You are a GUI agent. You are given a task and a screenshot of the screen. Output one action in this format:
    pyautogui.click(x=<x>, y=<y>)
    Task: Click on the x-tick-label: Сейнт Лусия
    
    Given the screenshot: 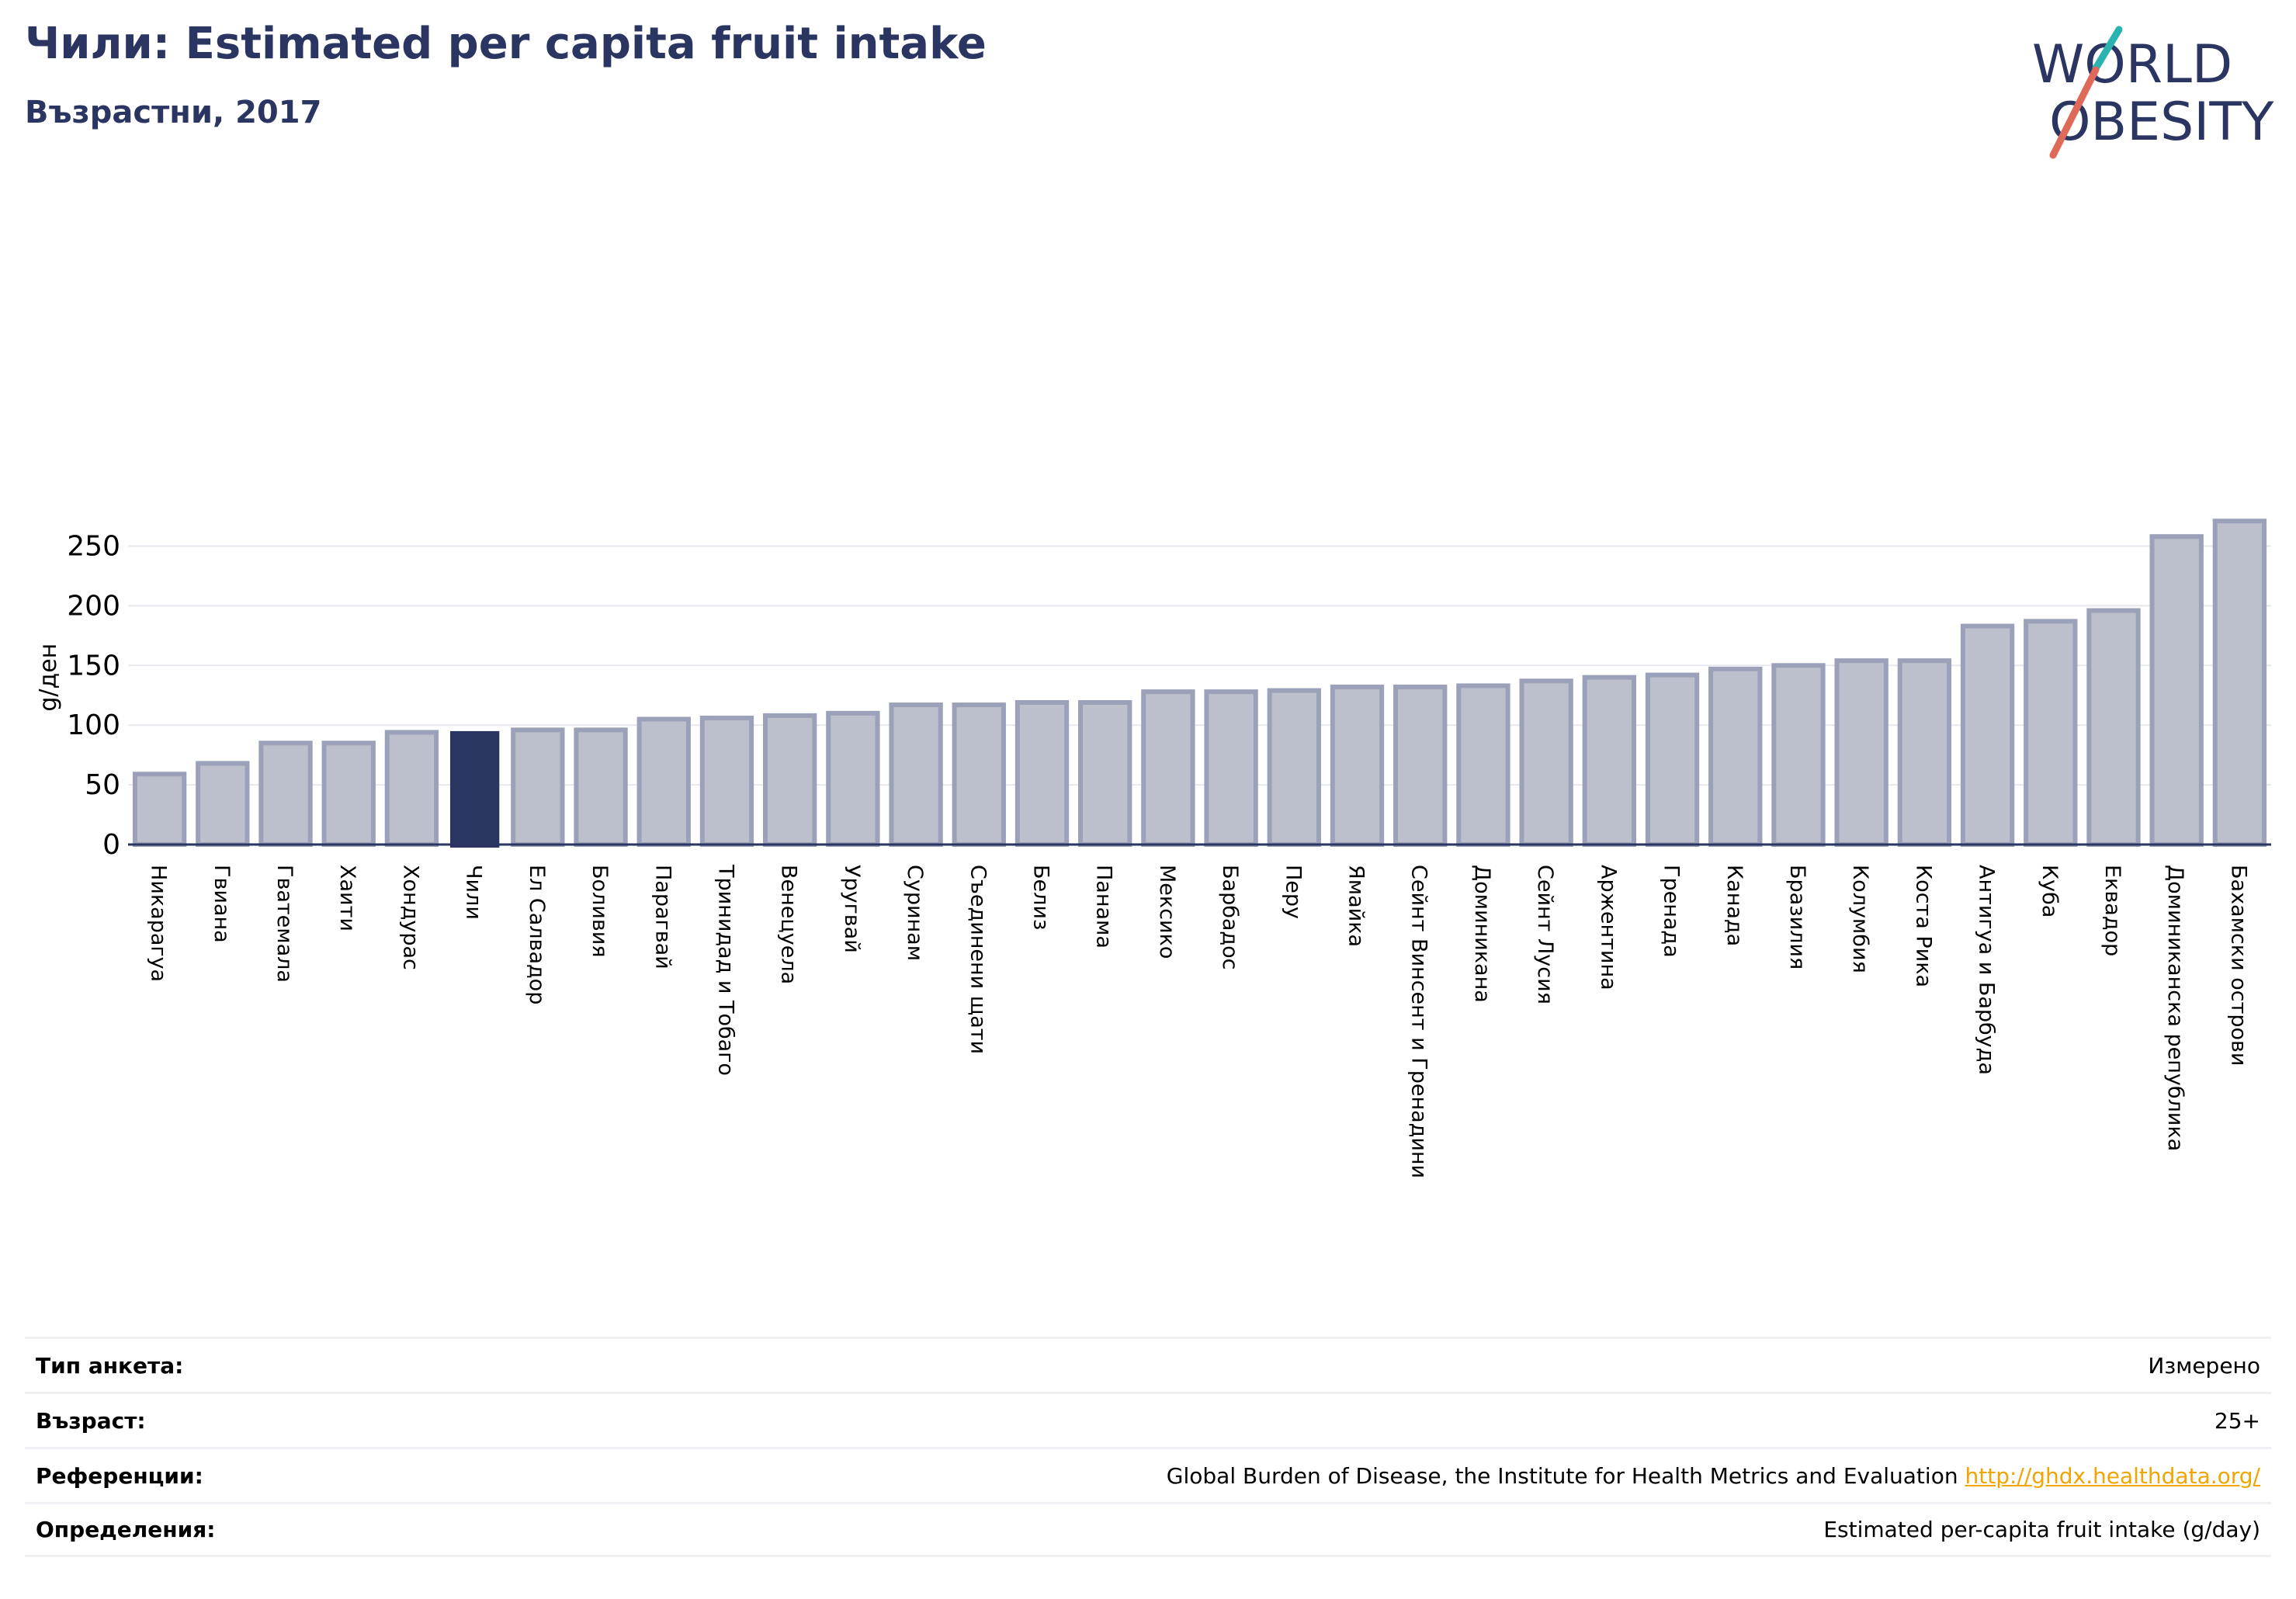 What is the action you would take?
    pyautogui.click(x=1545, y=934)
    